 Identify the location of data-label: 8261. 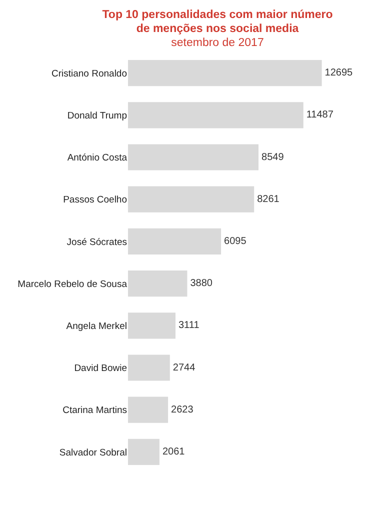
(268, 199).